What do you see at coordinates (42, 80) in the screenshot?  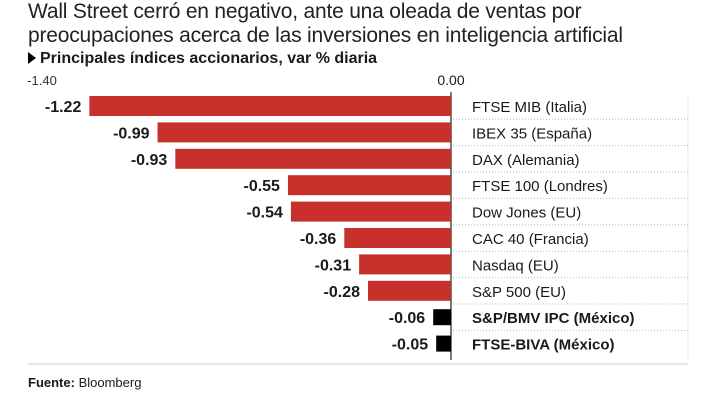 I see `axis-tick-label-min: -1.40` at bounding box center [42, 80].